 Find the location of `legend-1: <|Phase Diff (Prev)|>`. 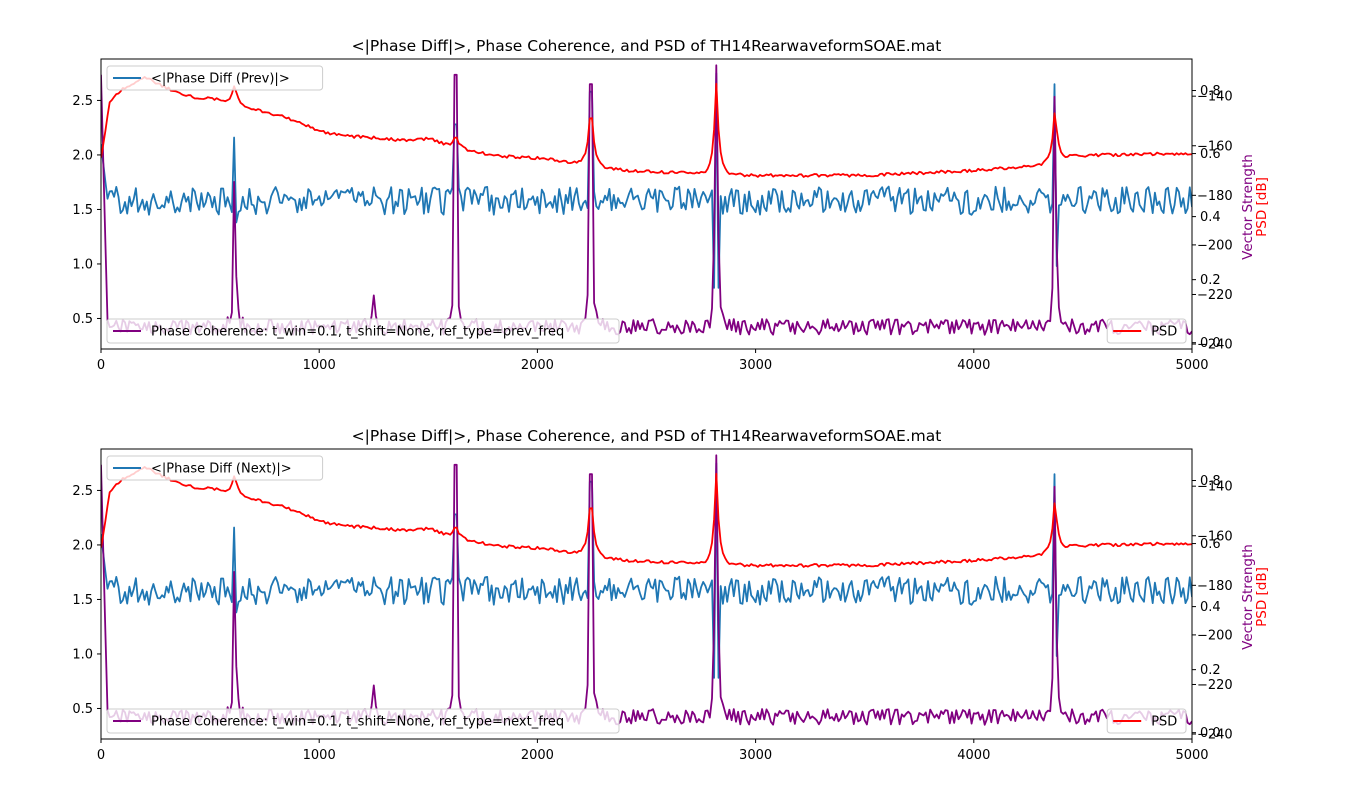

legend-1: <|Phase Diff (Prev)|> is located at coordinates (215, 78).